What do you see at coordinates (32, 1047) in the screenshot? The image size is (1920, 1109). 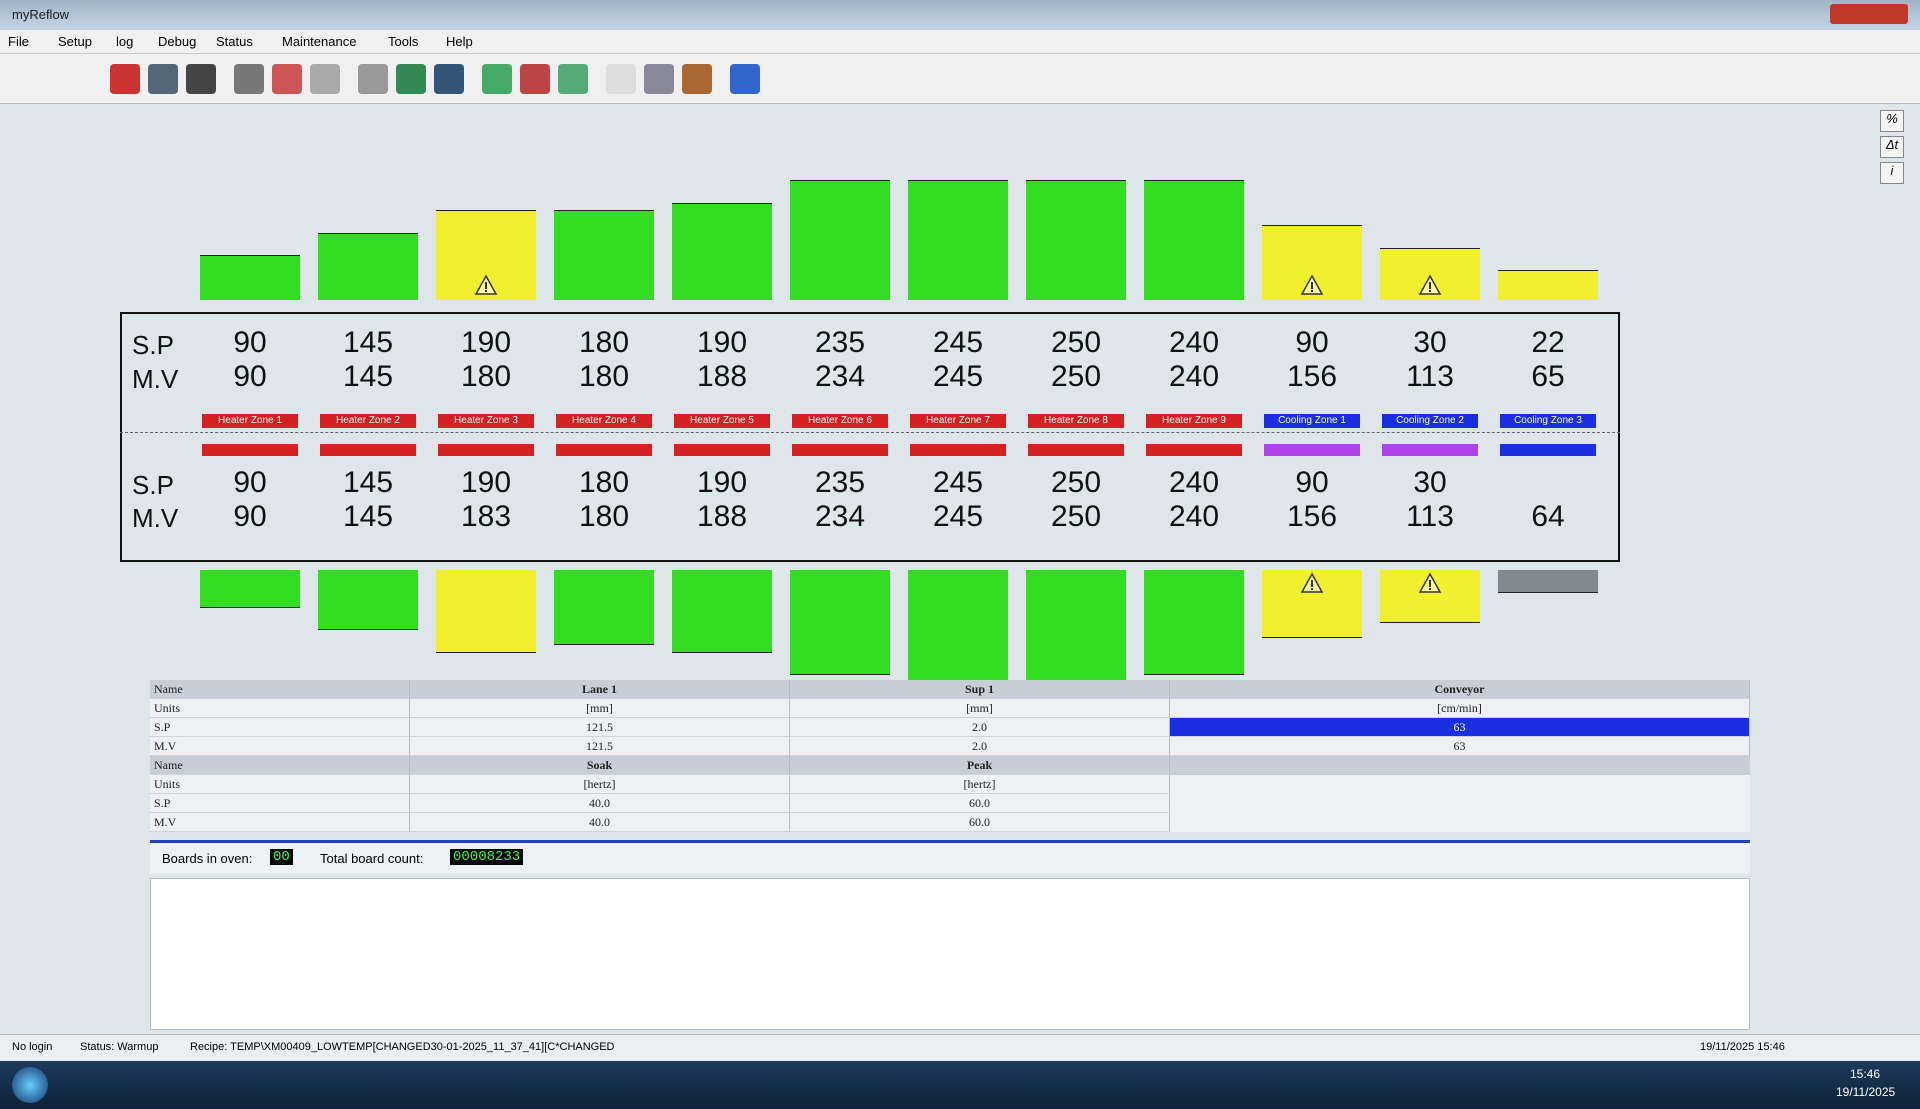 I see `login: No login` at bounding box center [32, 1047].